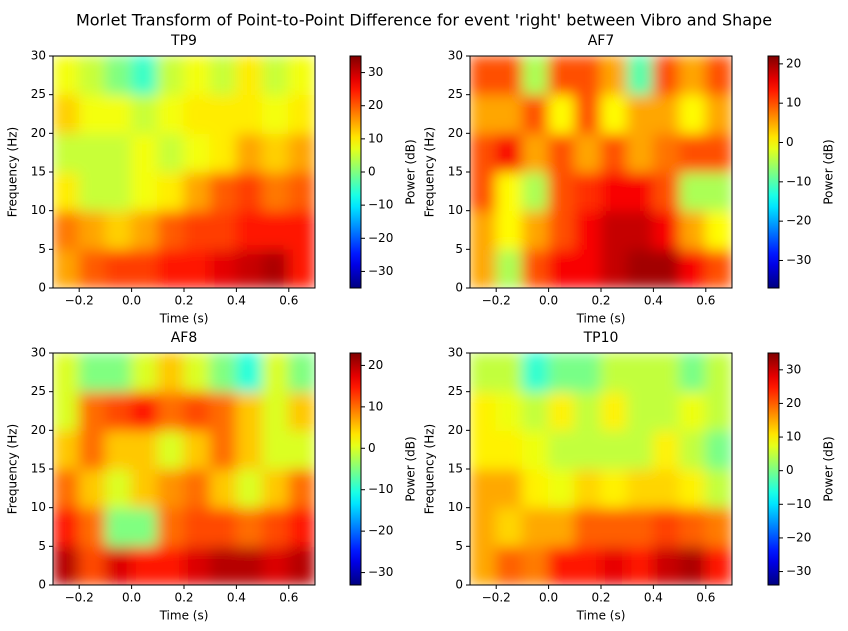  I want to click on x-tick-label: −0.2, so click(496, 301).